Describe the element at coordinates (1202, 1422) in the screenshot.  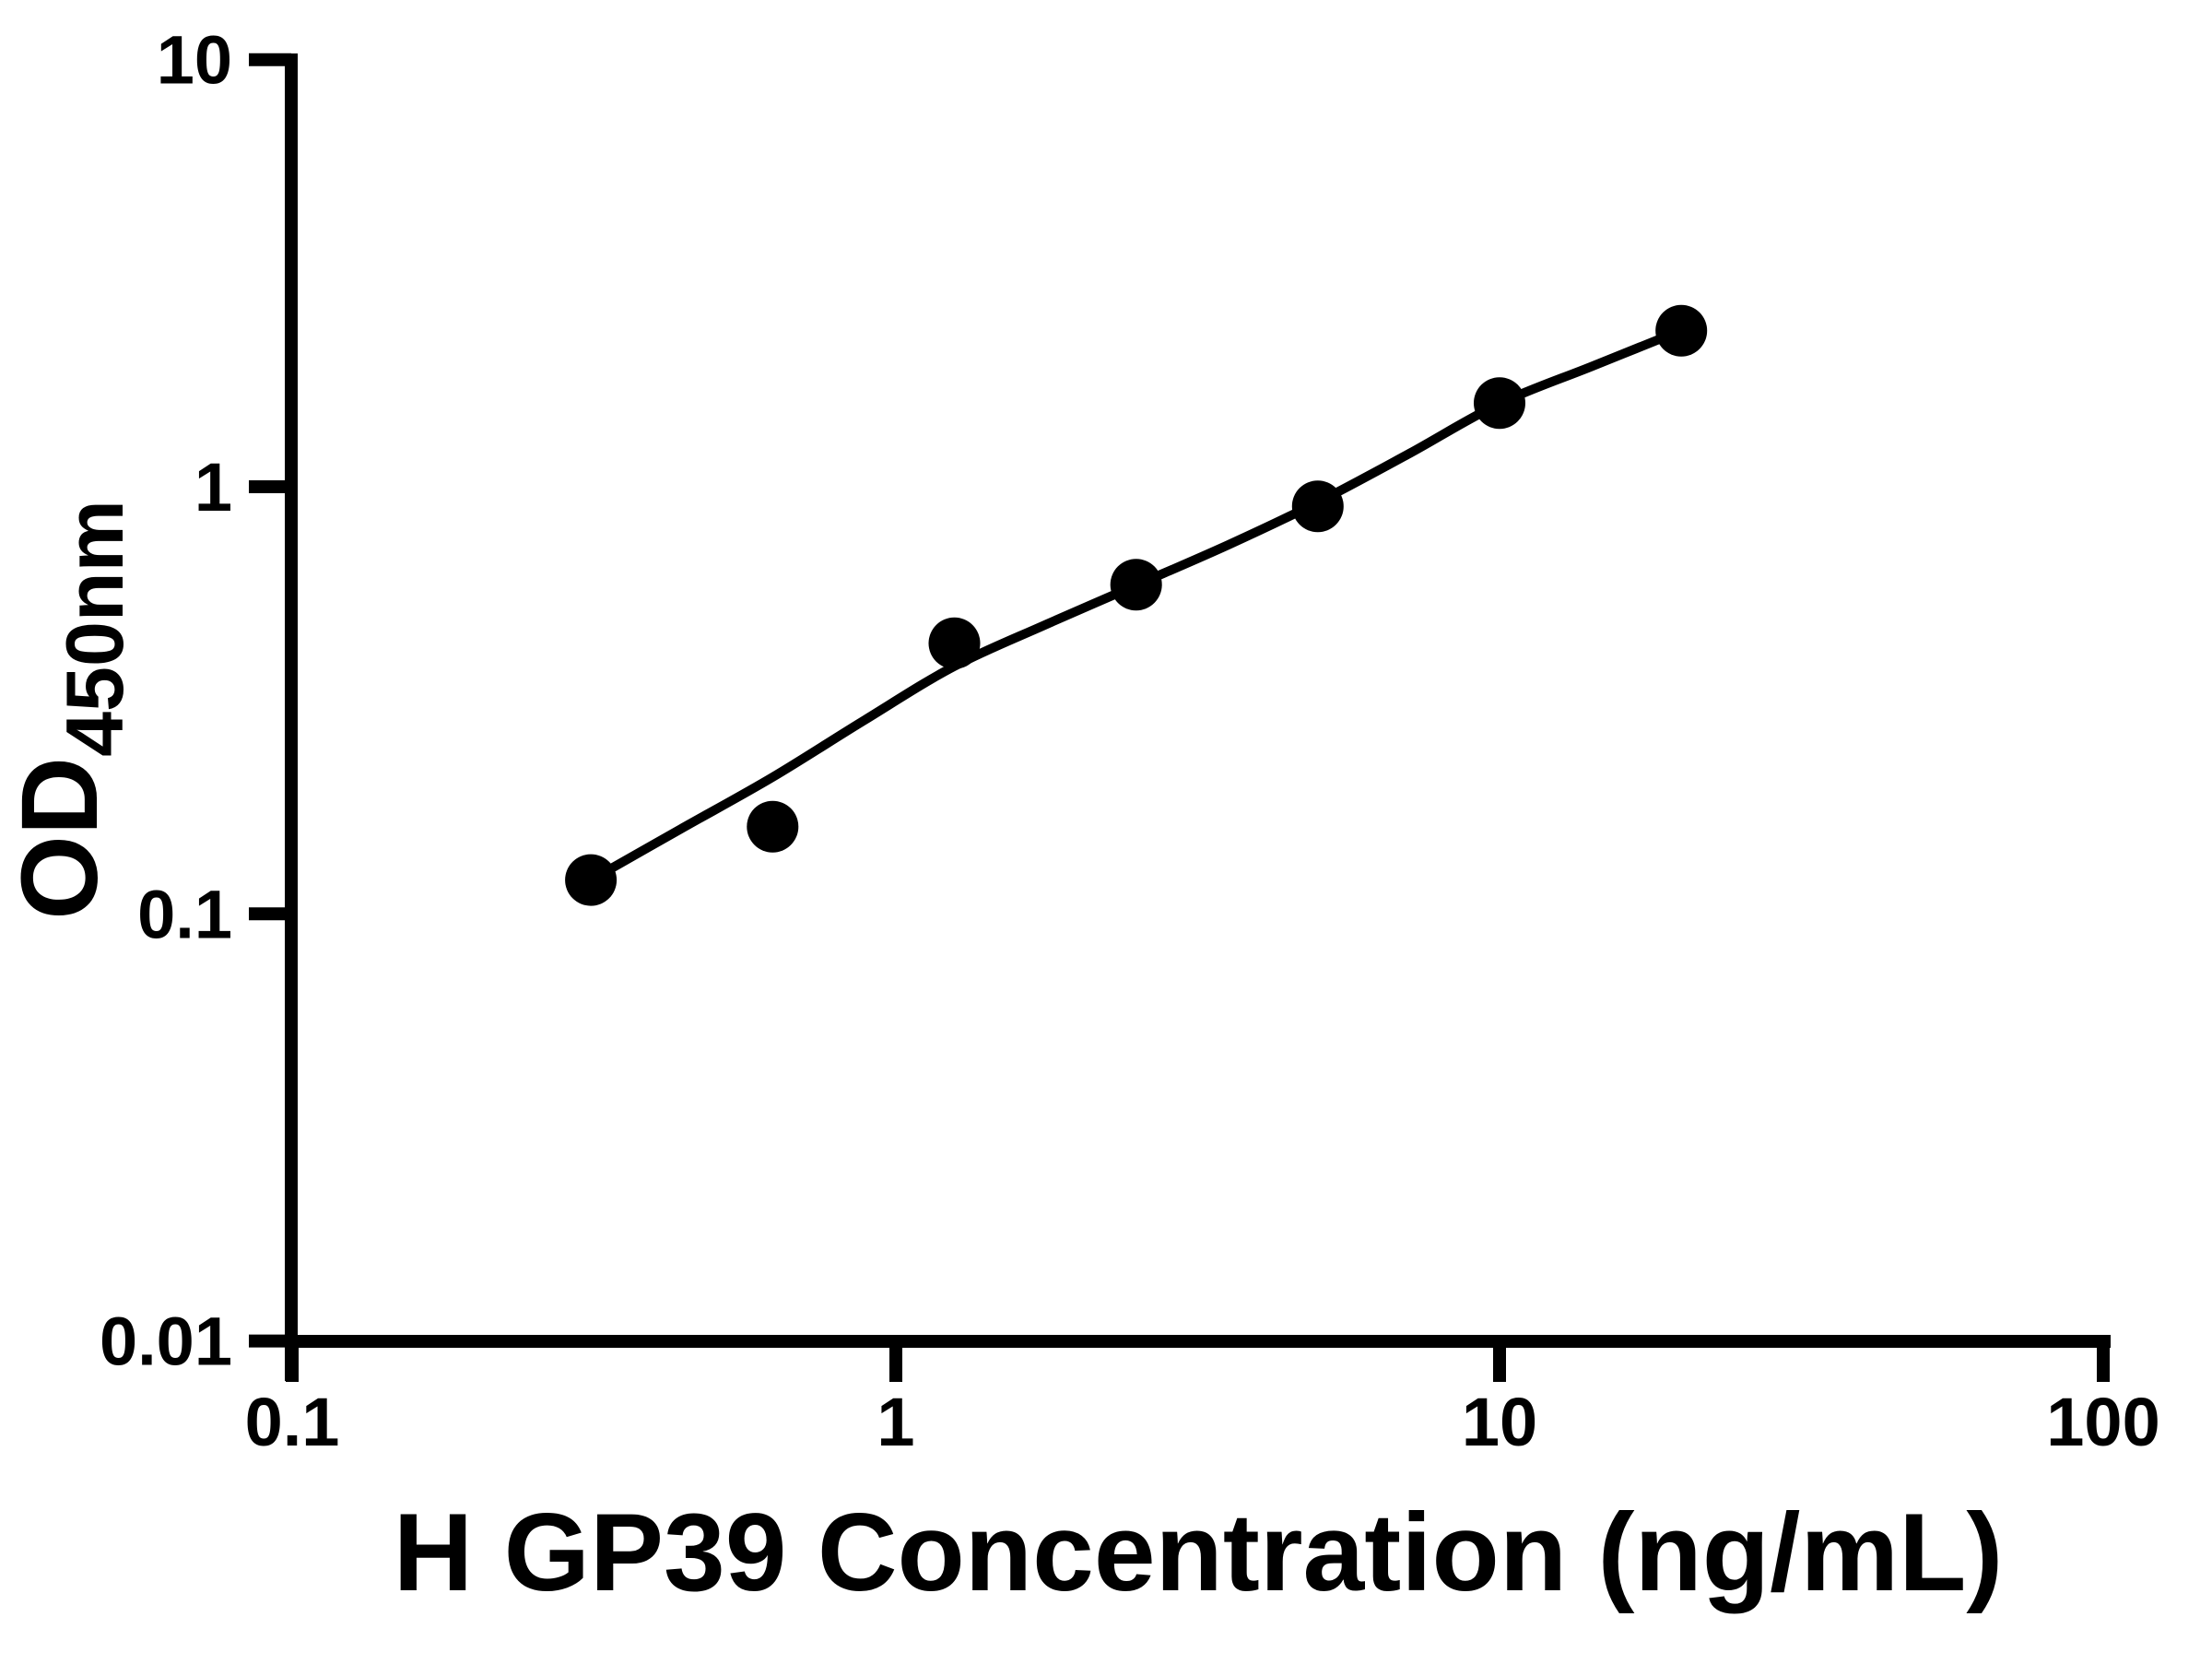
I see `x-axis-tick-labels: 0.1 1 10 100` at that location.